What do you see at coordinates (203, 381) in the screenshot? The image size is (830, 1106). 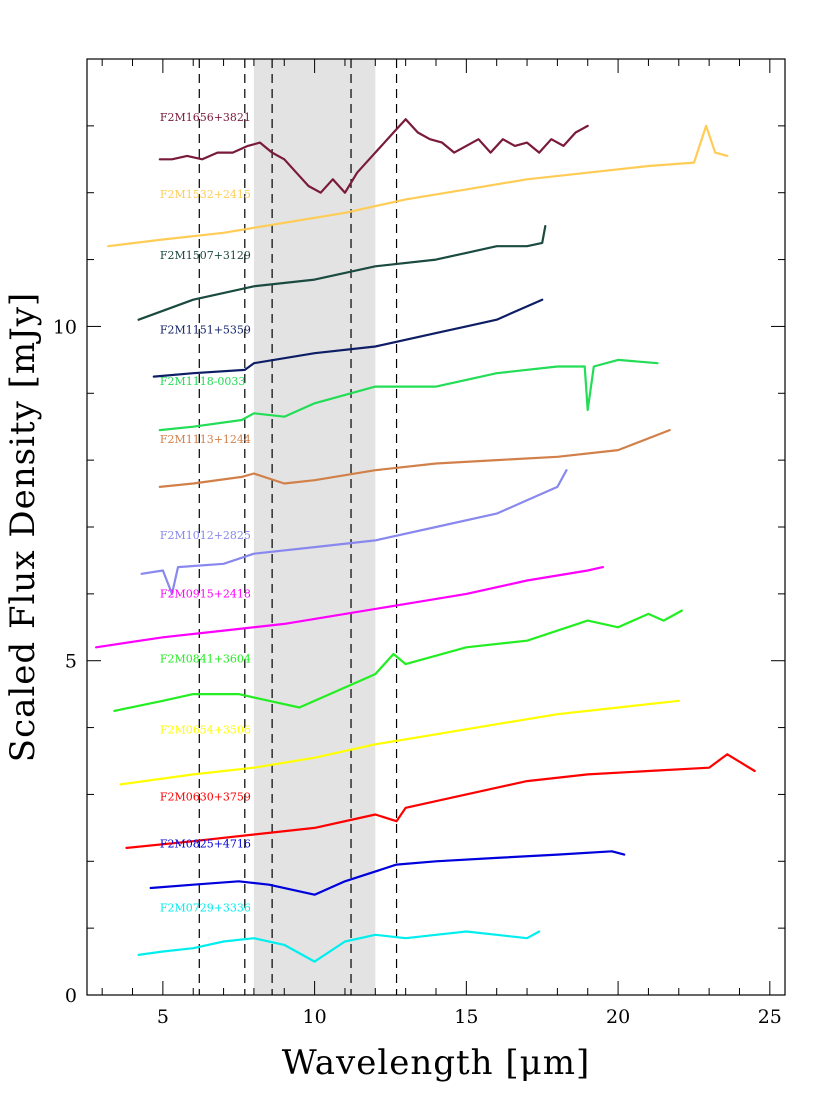 I see `series-label: F2M1118-0033` at bounding box center [203, 381].